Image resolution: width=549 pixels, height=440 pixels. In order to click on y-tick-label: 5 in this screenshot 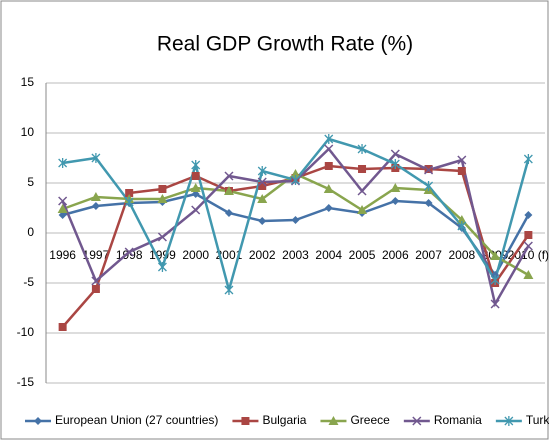, I will do `click(30, 182)`.